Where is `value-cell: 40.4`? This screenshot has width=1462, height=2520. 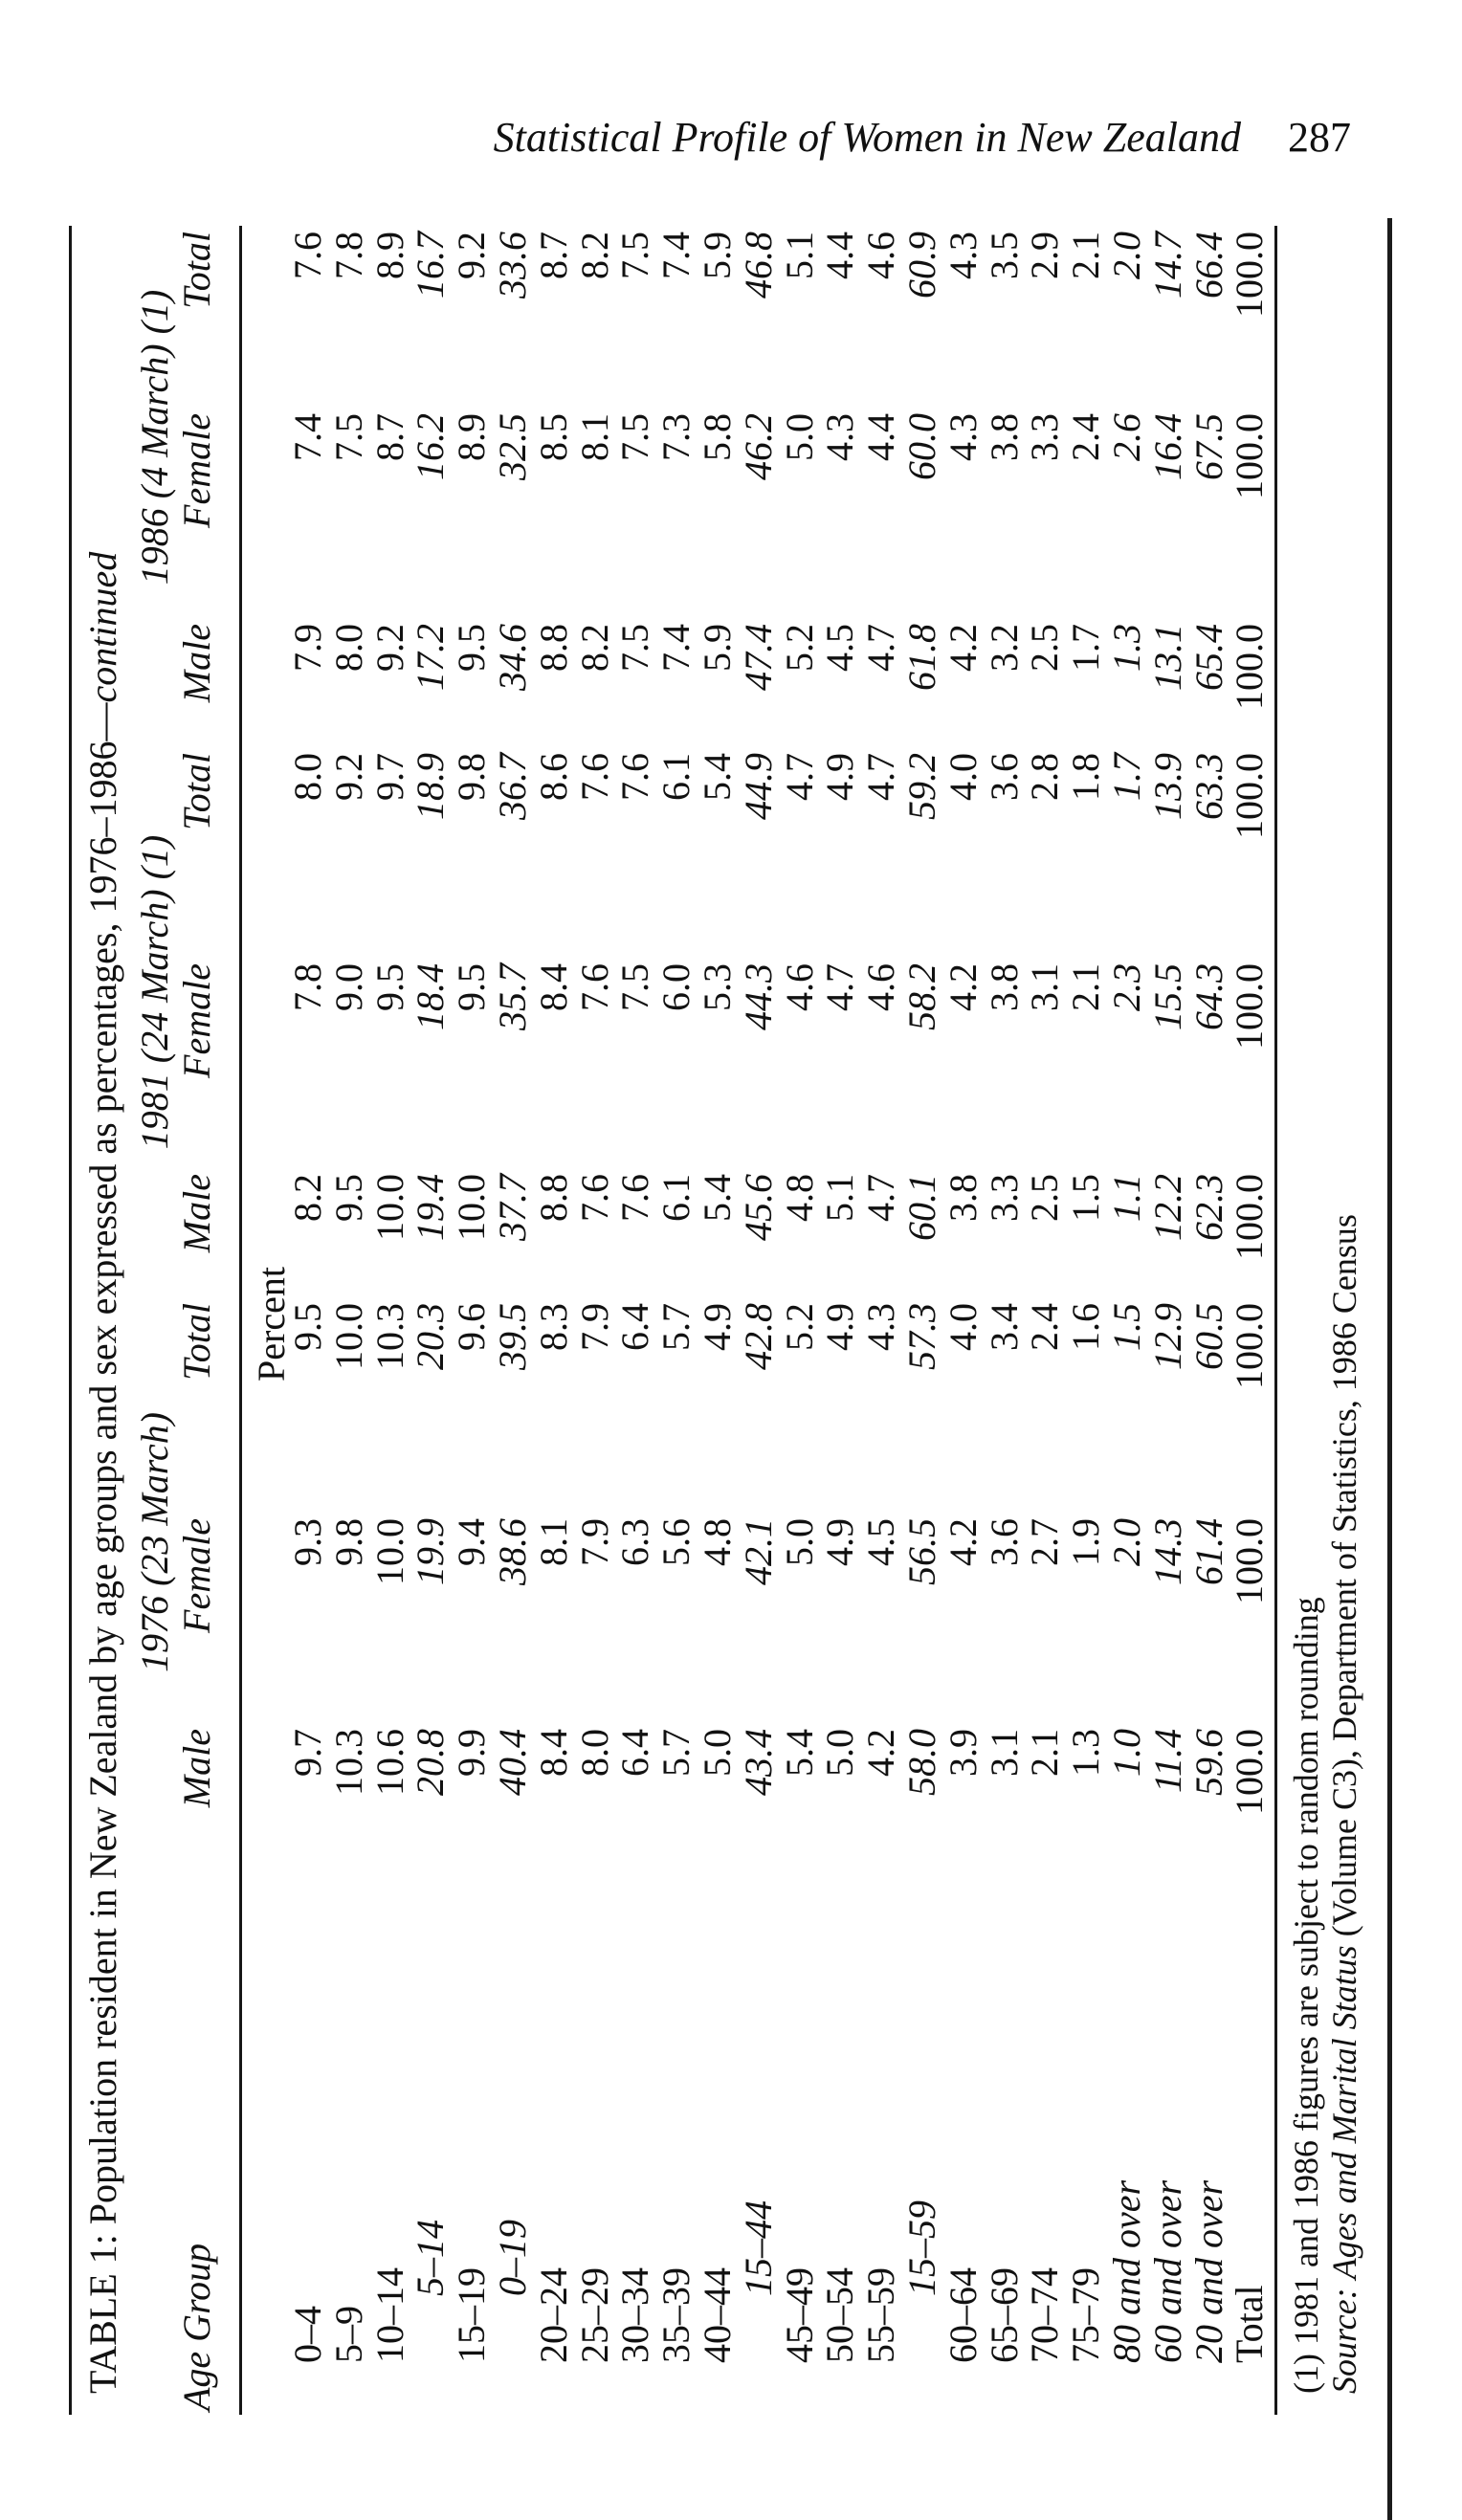 value-cell: 40.4 is located at coordinates (513, 1762).